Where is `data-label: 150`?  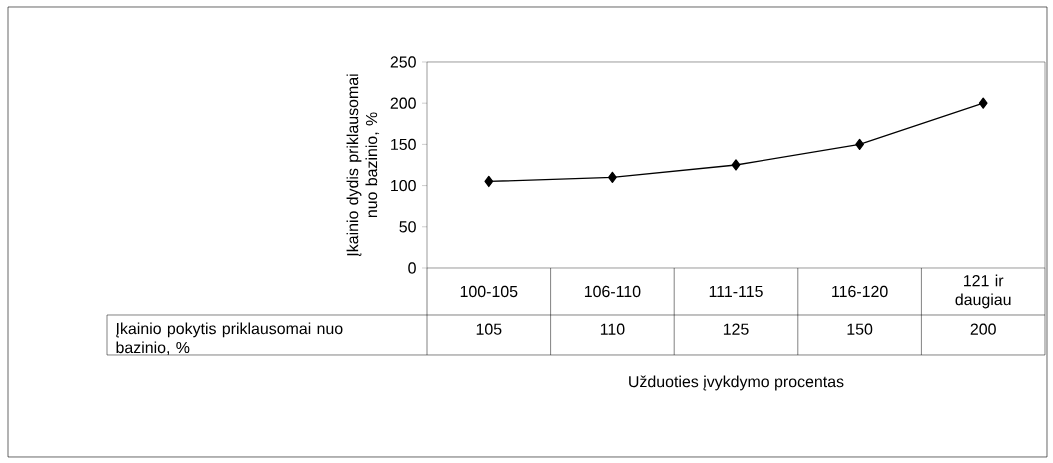 data-label: 150 is located at coordinates (860, 329).